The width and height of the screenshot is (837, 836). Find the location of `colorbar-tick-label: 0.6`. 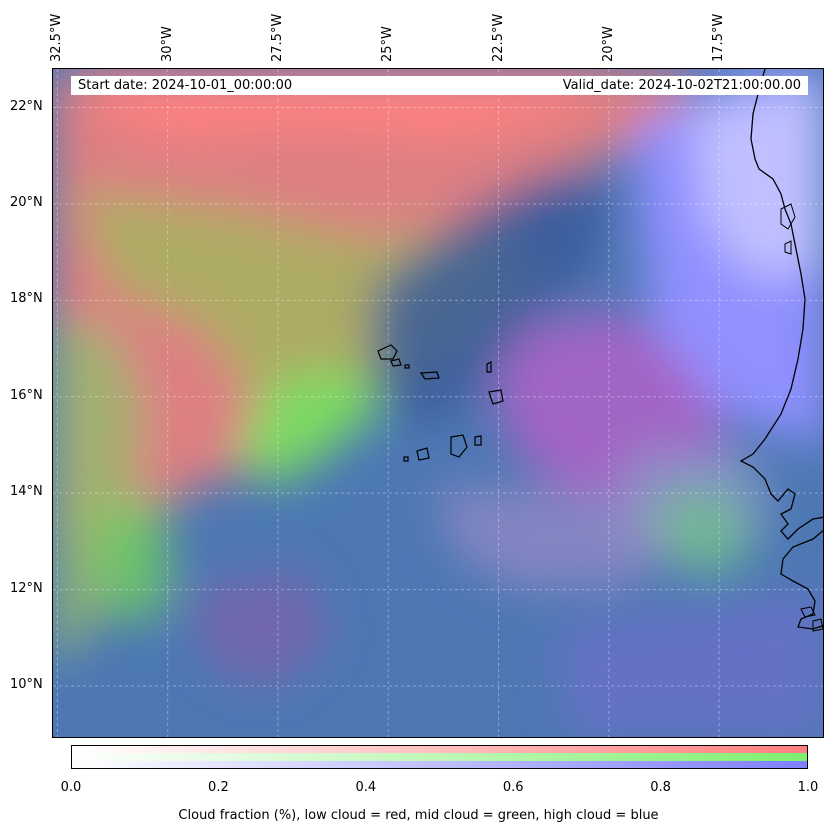

colorbar-tick-label: 0.6 is located at coordinates (513, 787).